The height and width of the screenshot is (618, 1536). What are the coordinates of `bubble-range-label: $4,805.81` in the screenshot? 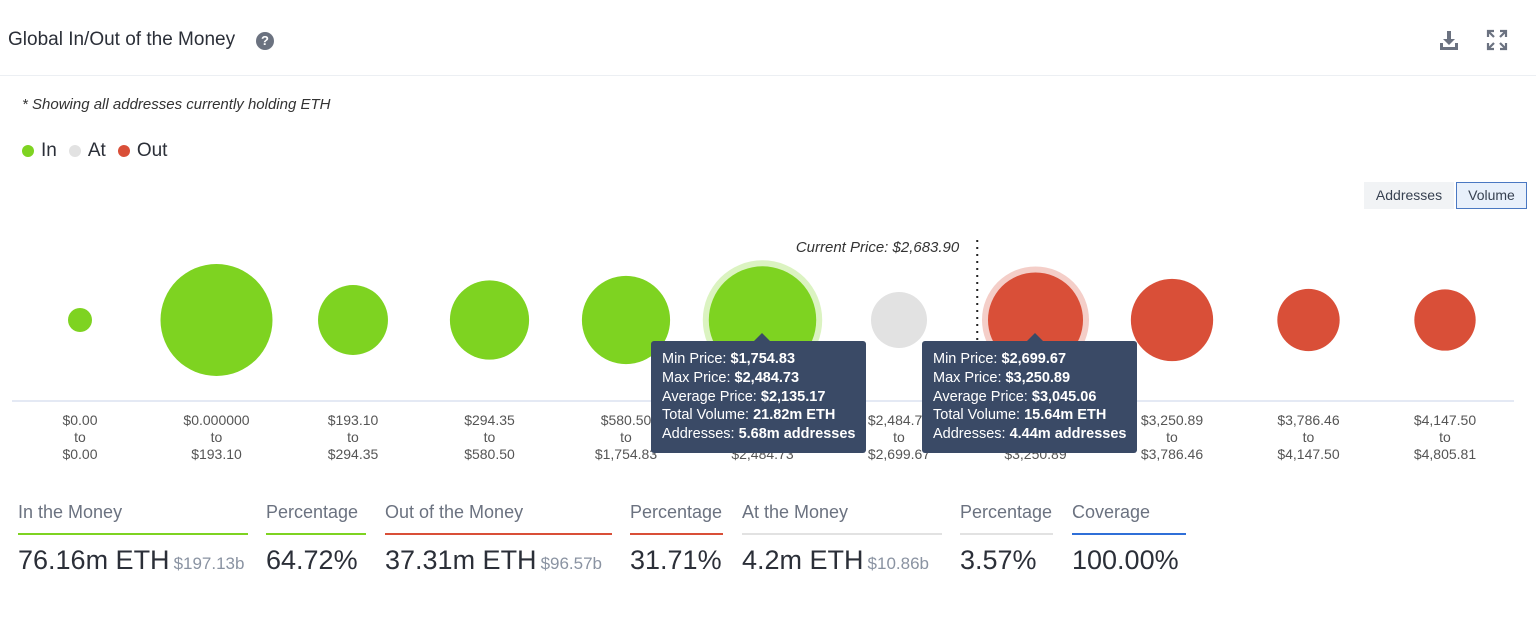 It's located at (1445, 454).